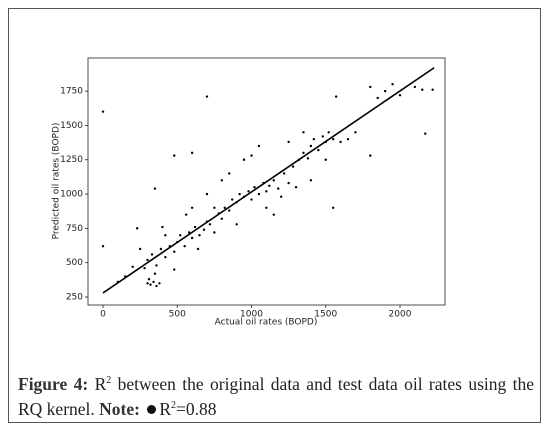 This screenshot has height=433, width=551. I want to click on caption-r: R, so click(100, 384).